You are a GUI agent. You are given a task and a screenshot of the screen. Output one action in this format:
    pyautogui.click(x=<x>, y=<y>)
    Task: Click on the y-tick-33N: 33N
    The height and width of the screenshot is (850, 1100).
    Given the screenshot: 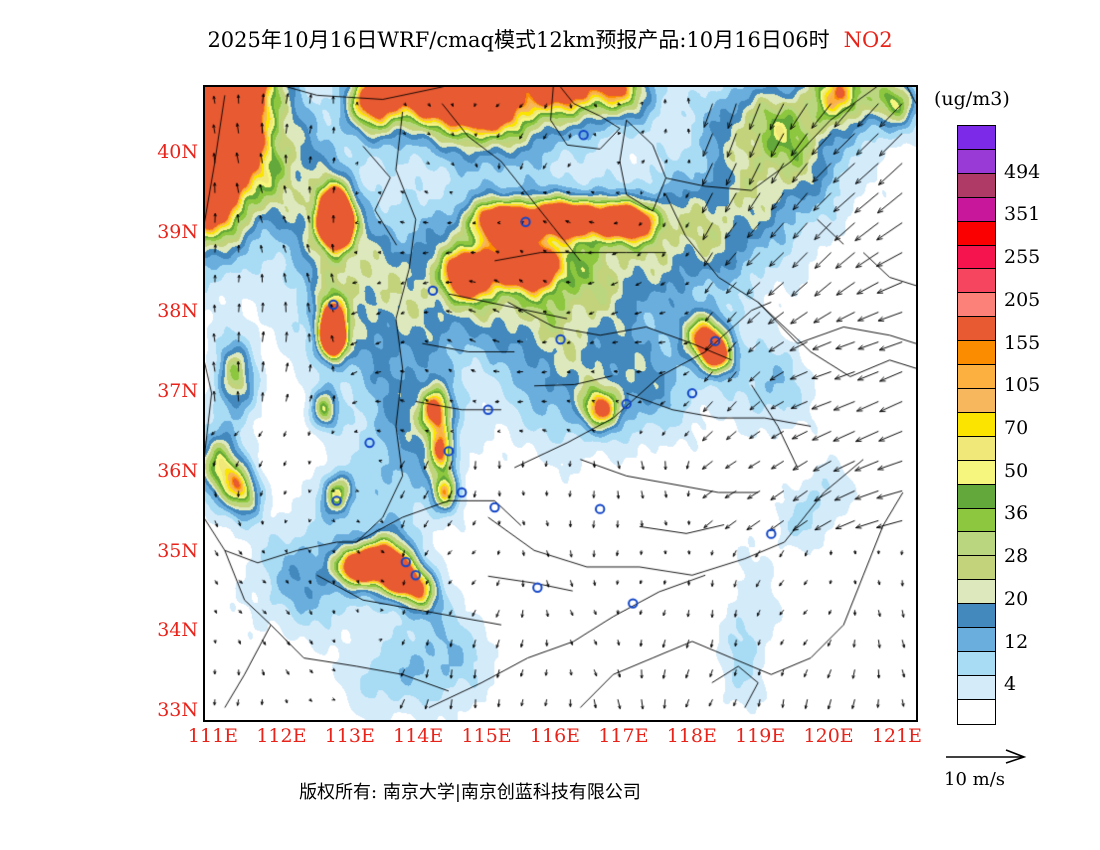 What is the action you would take?
    pyautogui.click(x=177, y=710)
    